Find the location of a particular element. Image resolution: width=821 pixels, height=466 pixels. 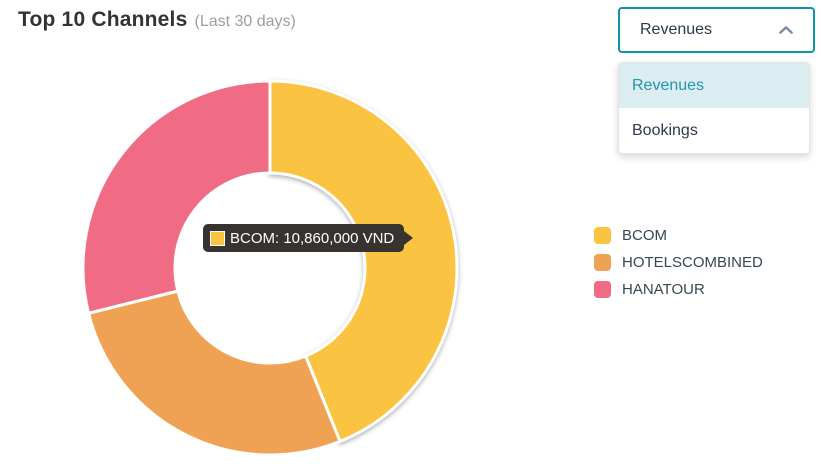

page-subtitle: (Last 30 days) is located at coordinates (245, 21).